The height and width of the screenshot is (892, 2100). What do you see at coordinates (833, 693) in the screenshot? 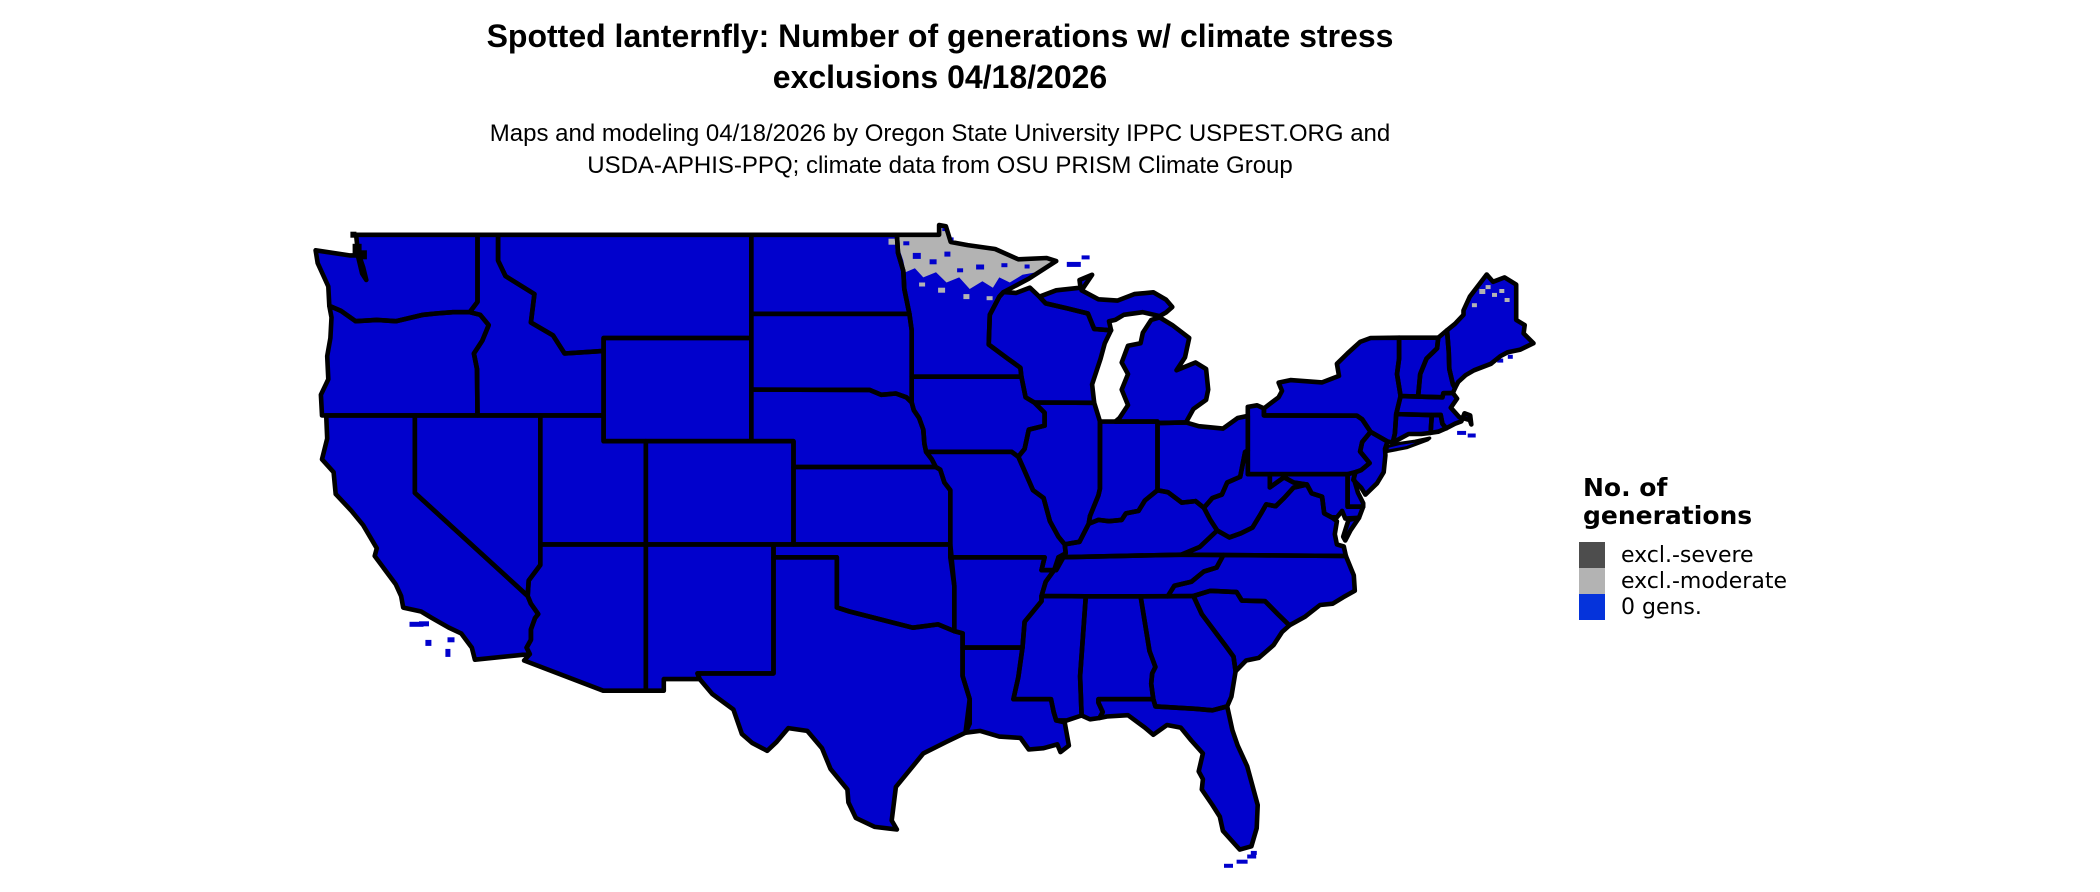
I see `state-border-texas` at bounding box center [833, 693].